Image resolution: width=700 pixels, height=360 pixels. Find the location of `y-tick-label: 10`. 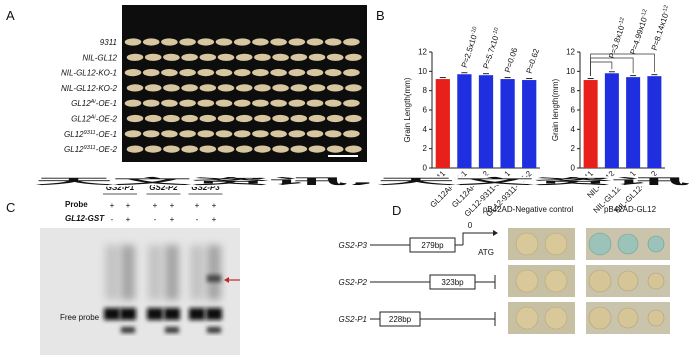

y-tick-label: 10 is located at coordinates (570, 71).